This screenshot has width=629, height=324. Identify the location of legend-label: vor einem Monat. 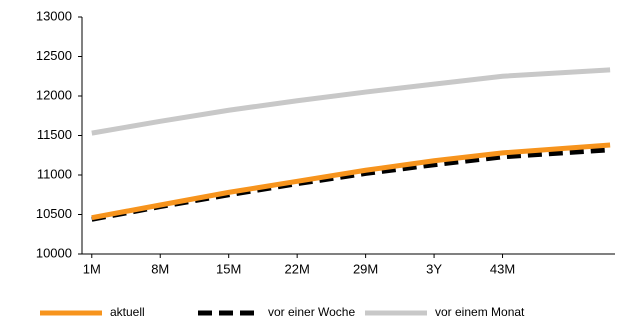
(480, 312).